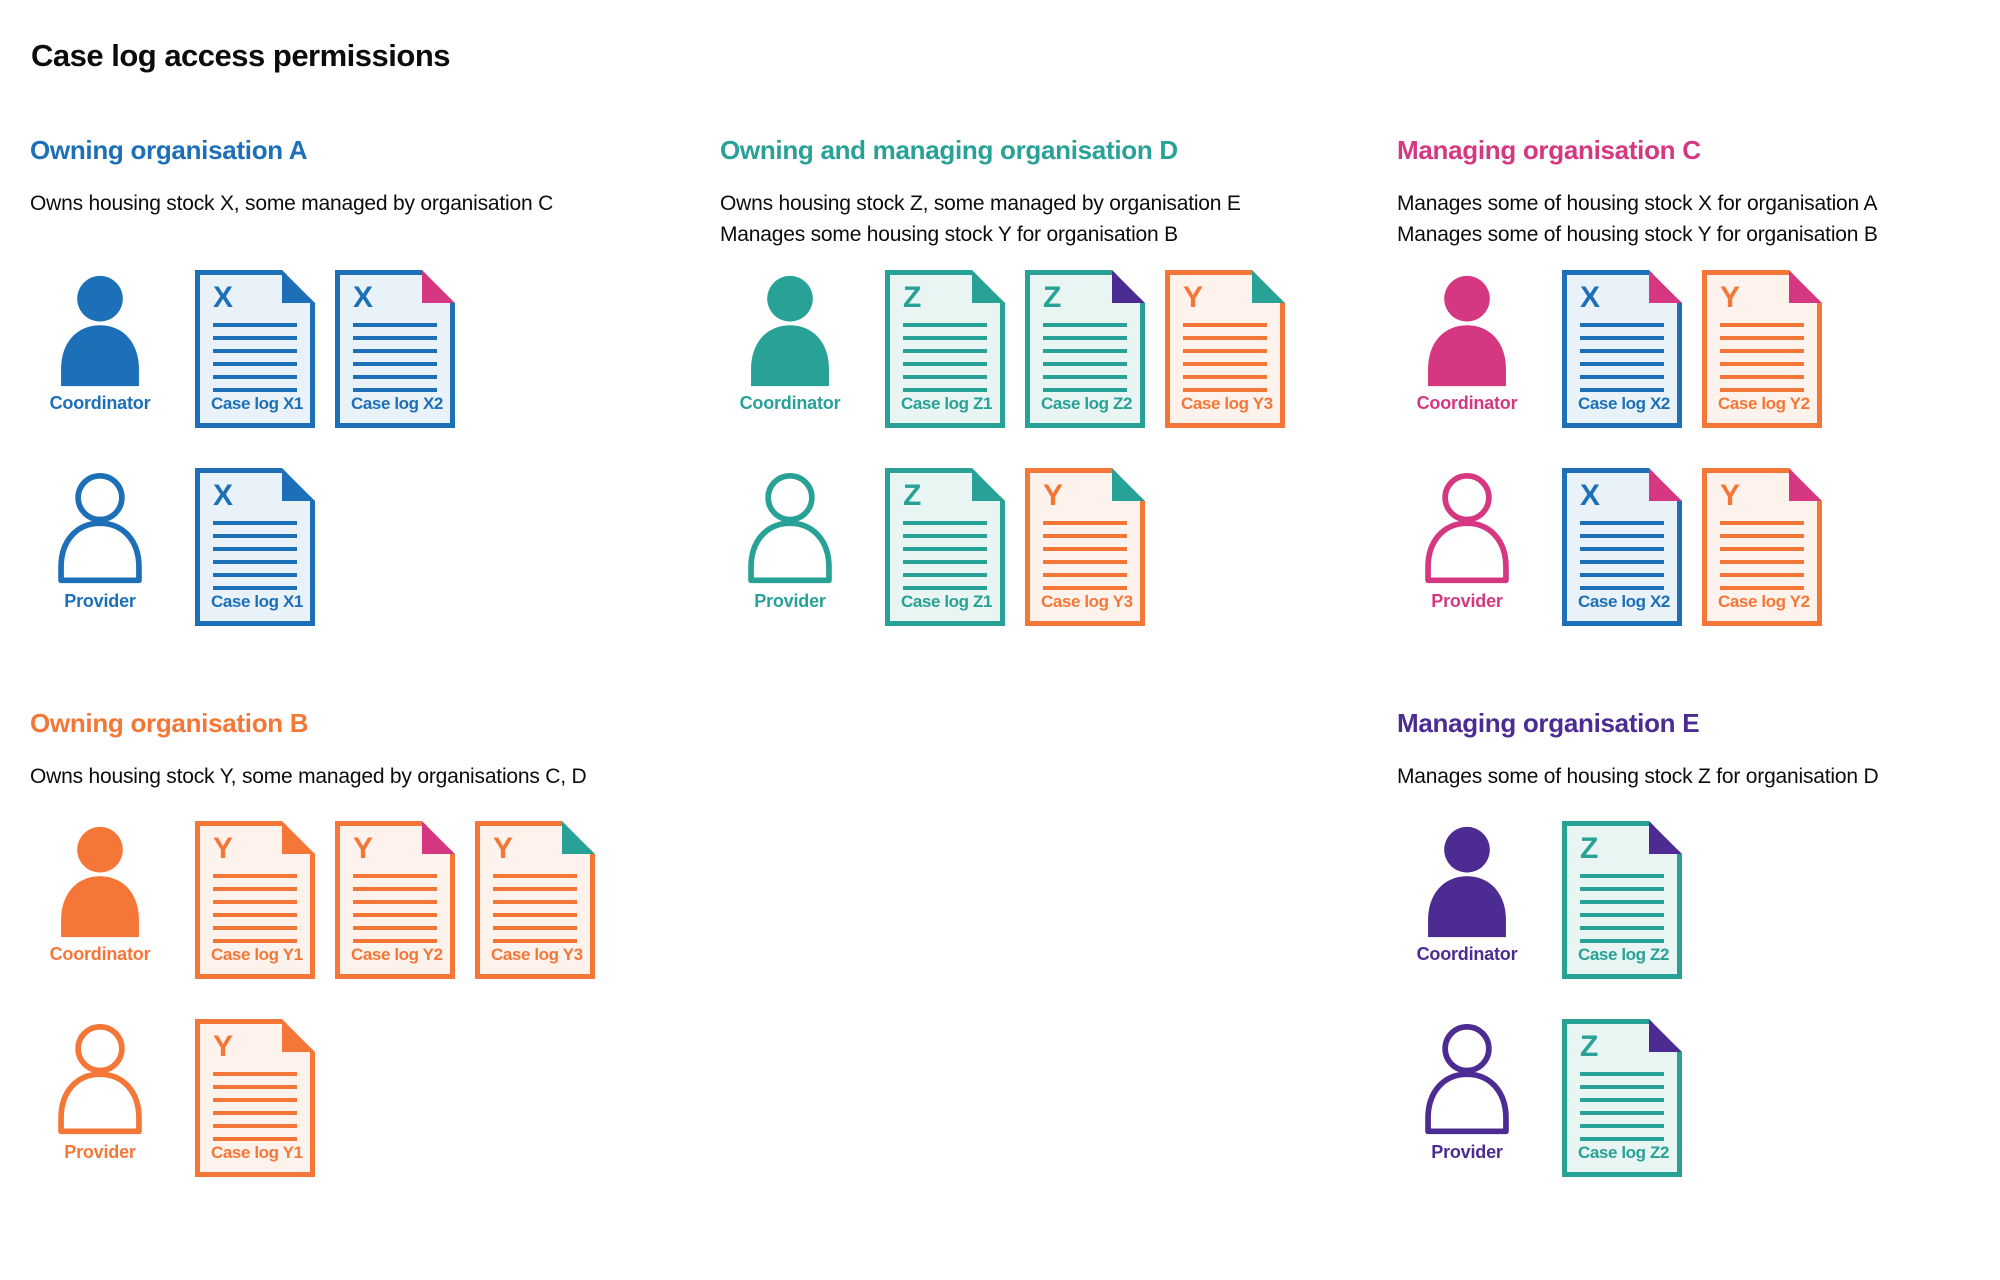  Describe the element at coordinates (1015, 547) in the screenshot. I see `doc-list: Z Case log Z1 Y Case log Y3` at that location.